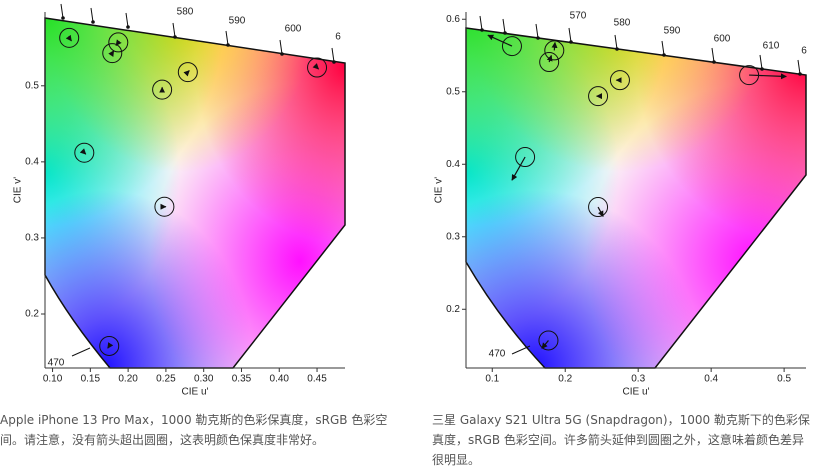 The image size is (814, 468). Describe the element at coordinates (204, 379) in the screenshot. I see `x-tick-label: 0.30` at that location.